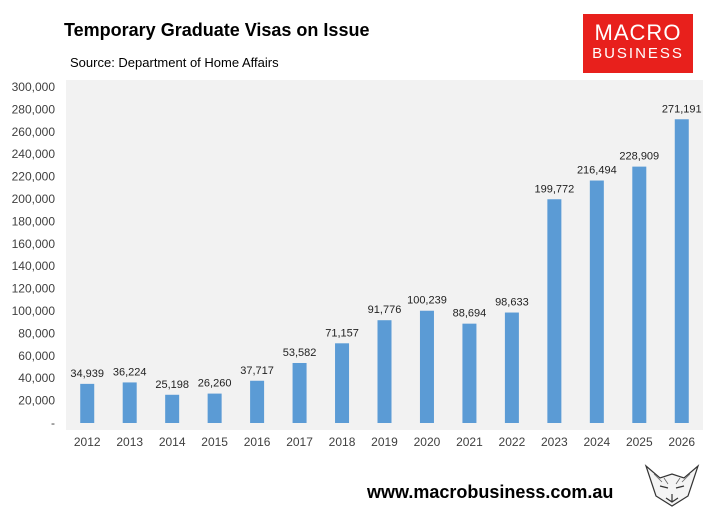 Image resolution: width=713 pixels, height=514 pixels. Describe the element at coordinates (257, 401) in the screenshot. I see `bar-2016` at that location.